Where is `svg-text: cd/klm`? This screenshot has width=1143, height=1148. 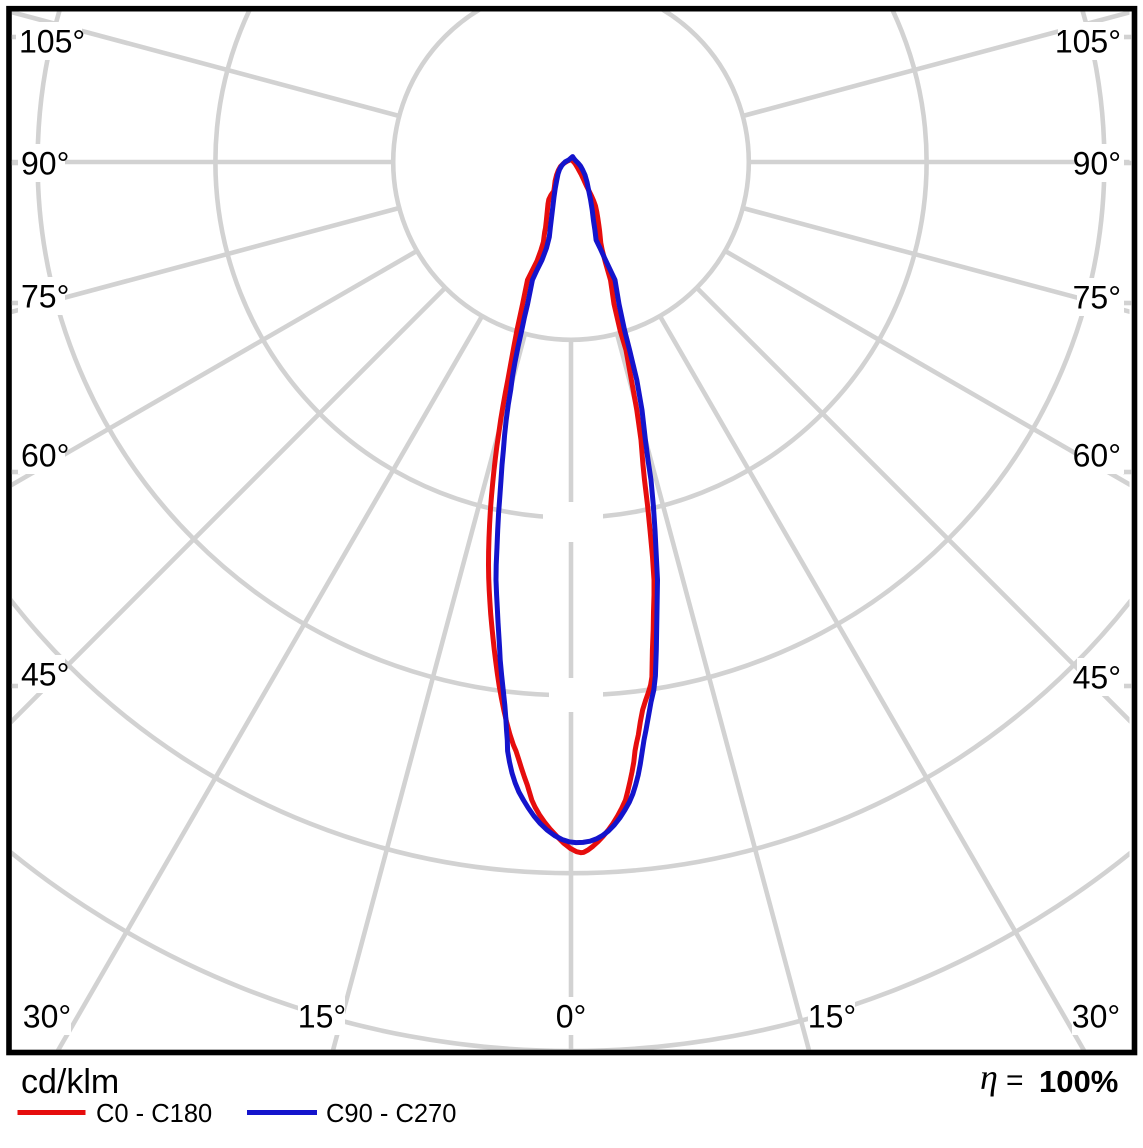
svg-text: cd/klm is located at coordinates (70, 1082).